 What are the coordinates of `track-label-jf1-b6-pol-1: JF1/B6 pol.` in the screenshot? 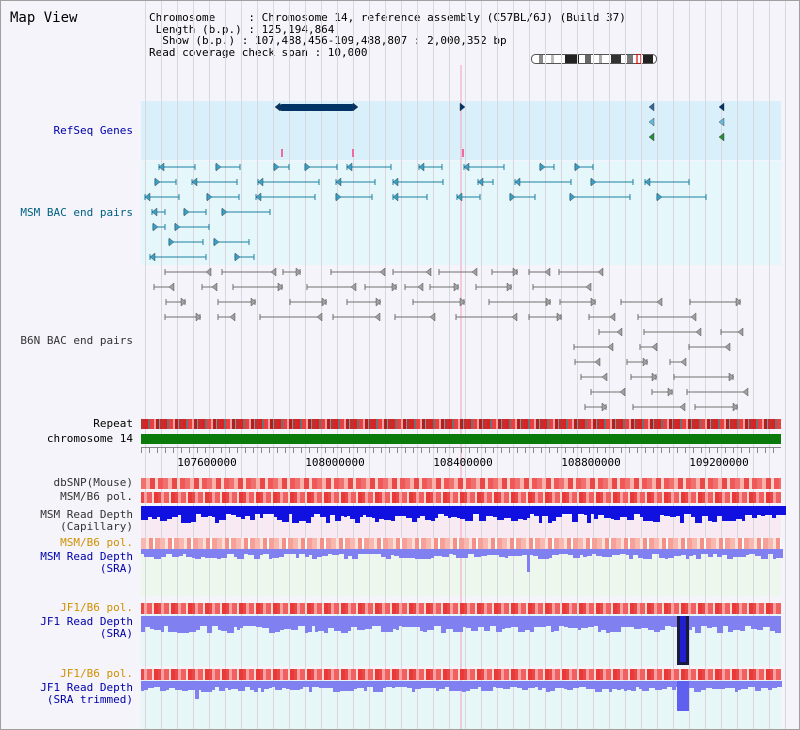 It's located at (96, 607).